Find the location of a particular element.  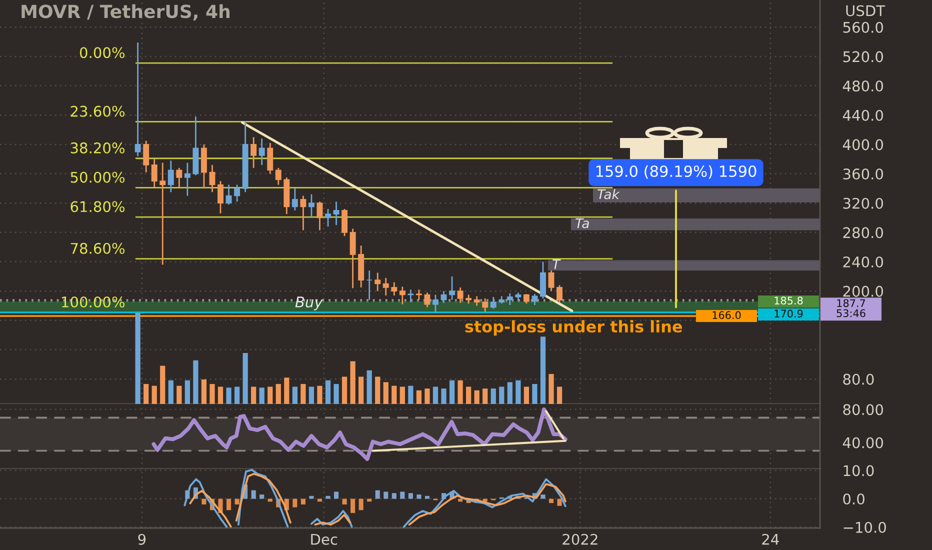

ref-line-label: 187.7 53:46 is located at coordinates (851, 308).